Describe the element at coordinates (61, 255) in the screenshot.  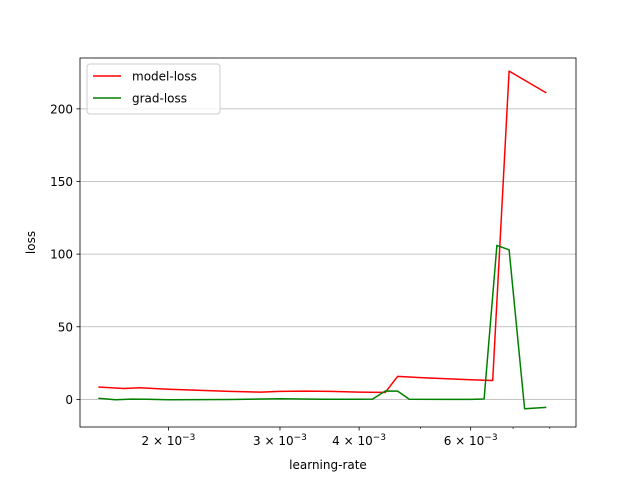
I see `y-tick-label: 100` at that location.